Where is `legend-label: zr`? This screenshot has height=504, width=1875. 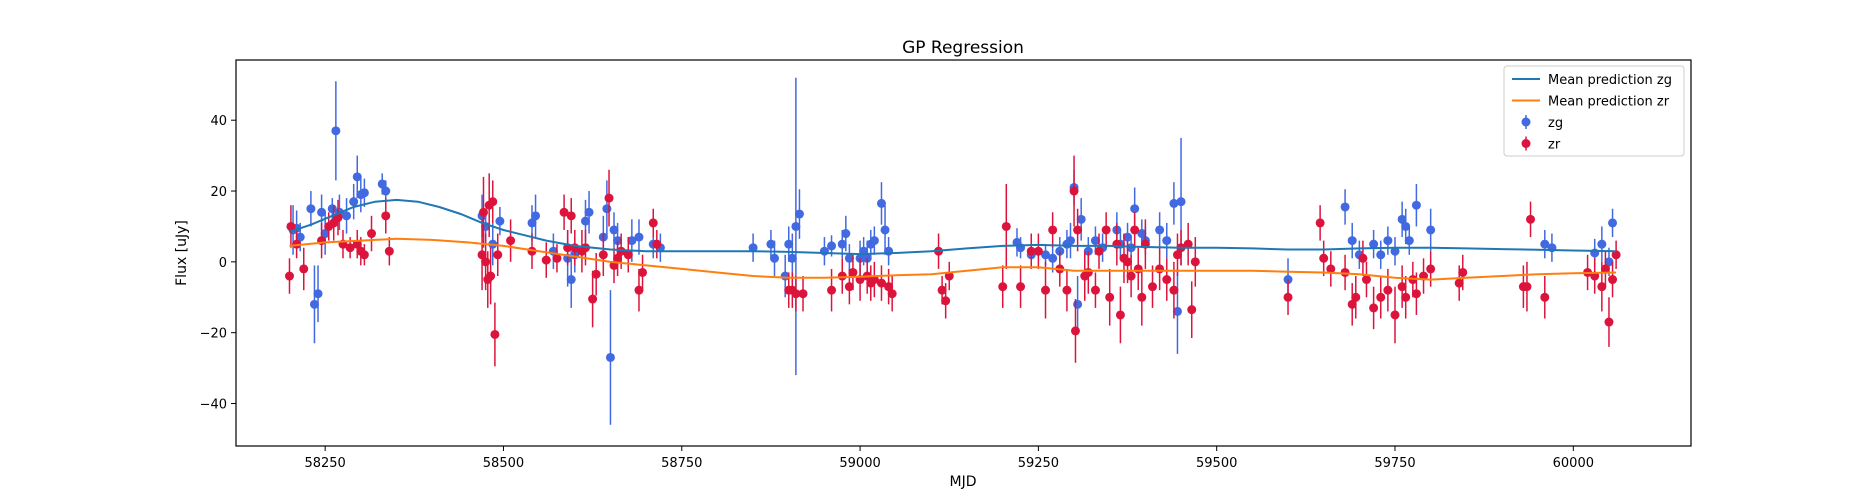 legend-label: zr is located at coordinates (1554, 145).